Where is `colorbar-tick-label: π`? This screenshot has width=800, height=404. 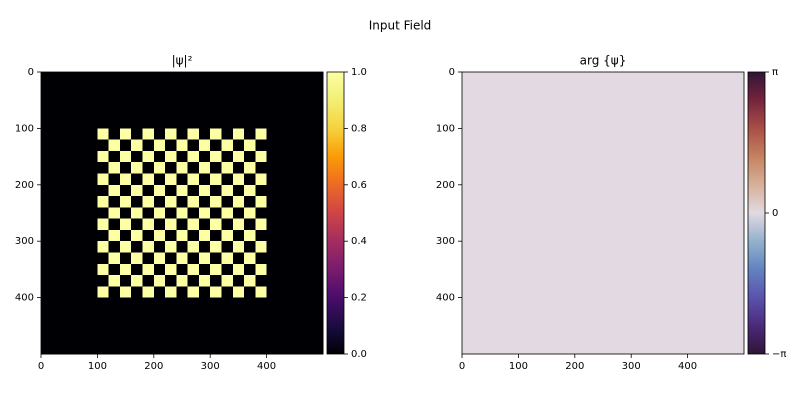
colorbar-tick-label: π is located at coordinates (775, 72).